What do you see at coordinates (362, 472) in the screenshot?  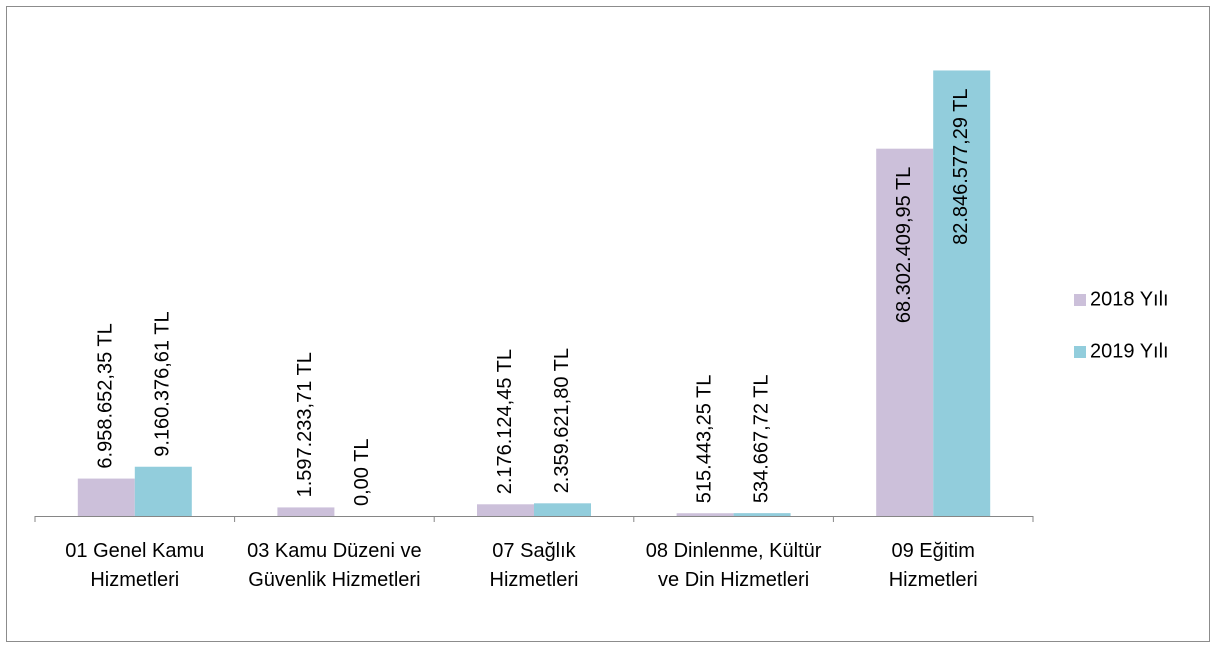 I see `value-label: 0,00 TL` at bounding box center [362, 472].